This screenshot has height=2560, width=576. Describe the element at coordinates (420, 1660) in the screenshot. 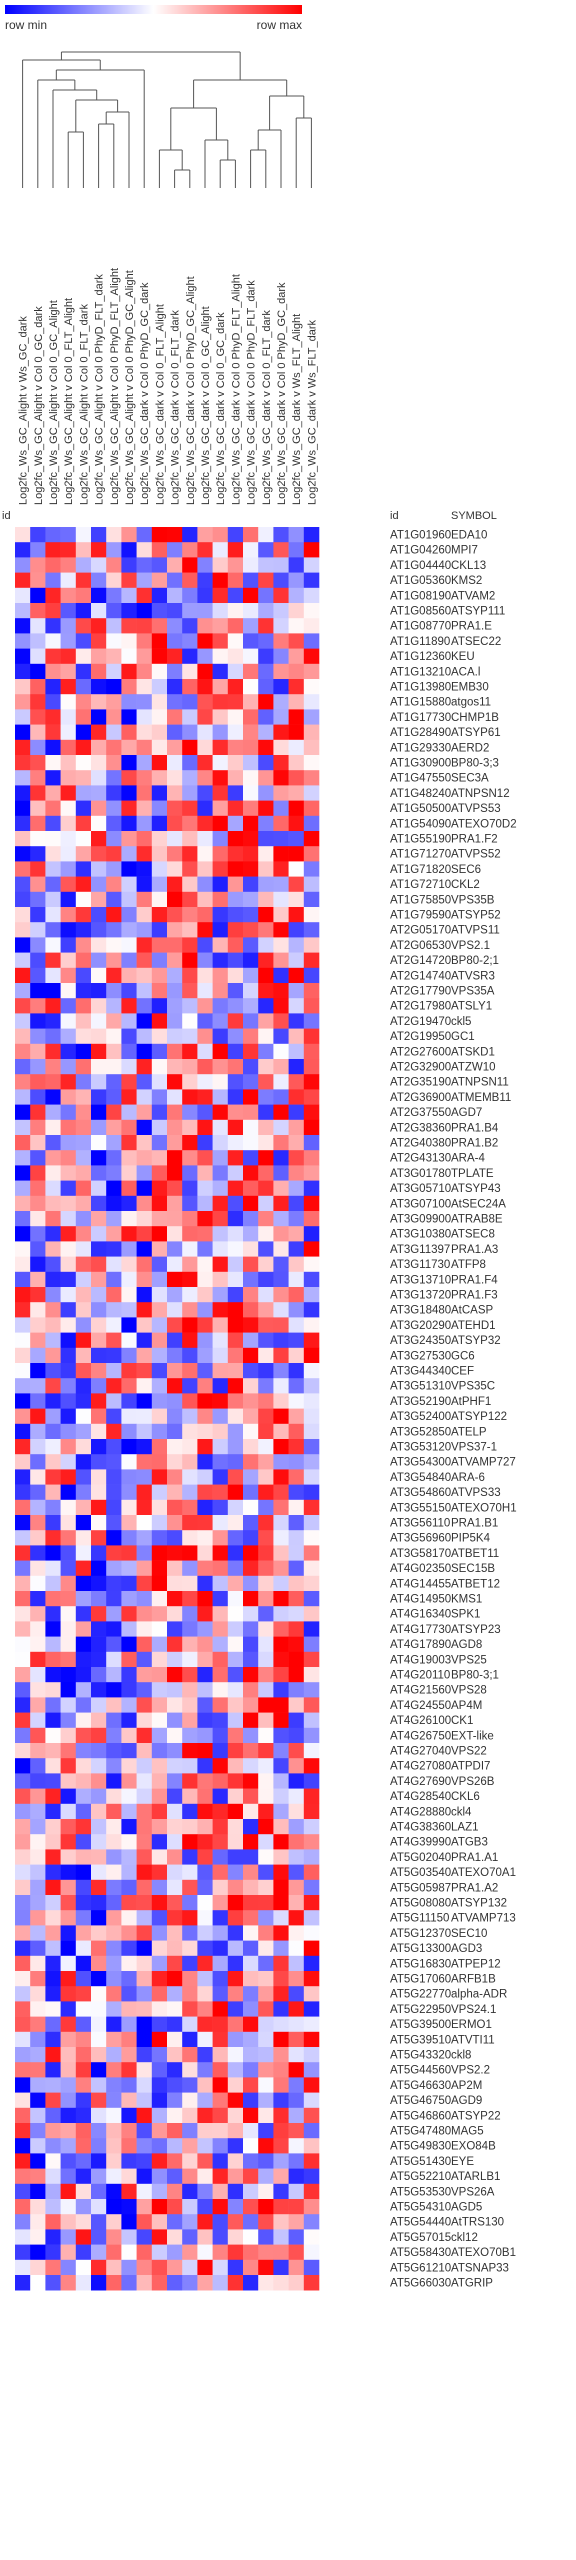

I see `row-id-label: AT4G19003` at that location.